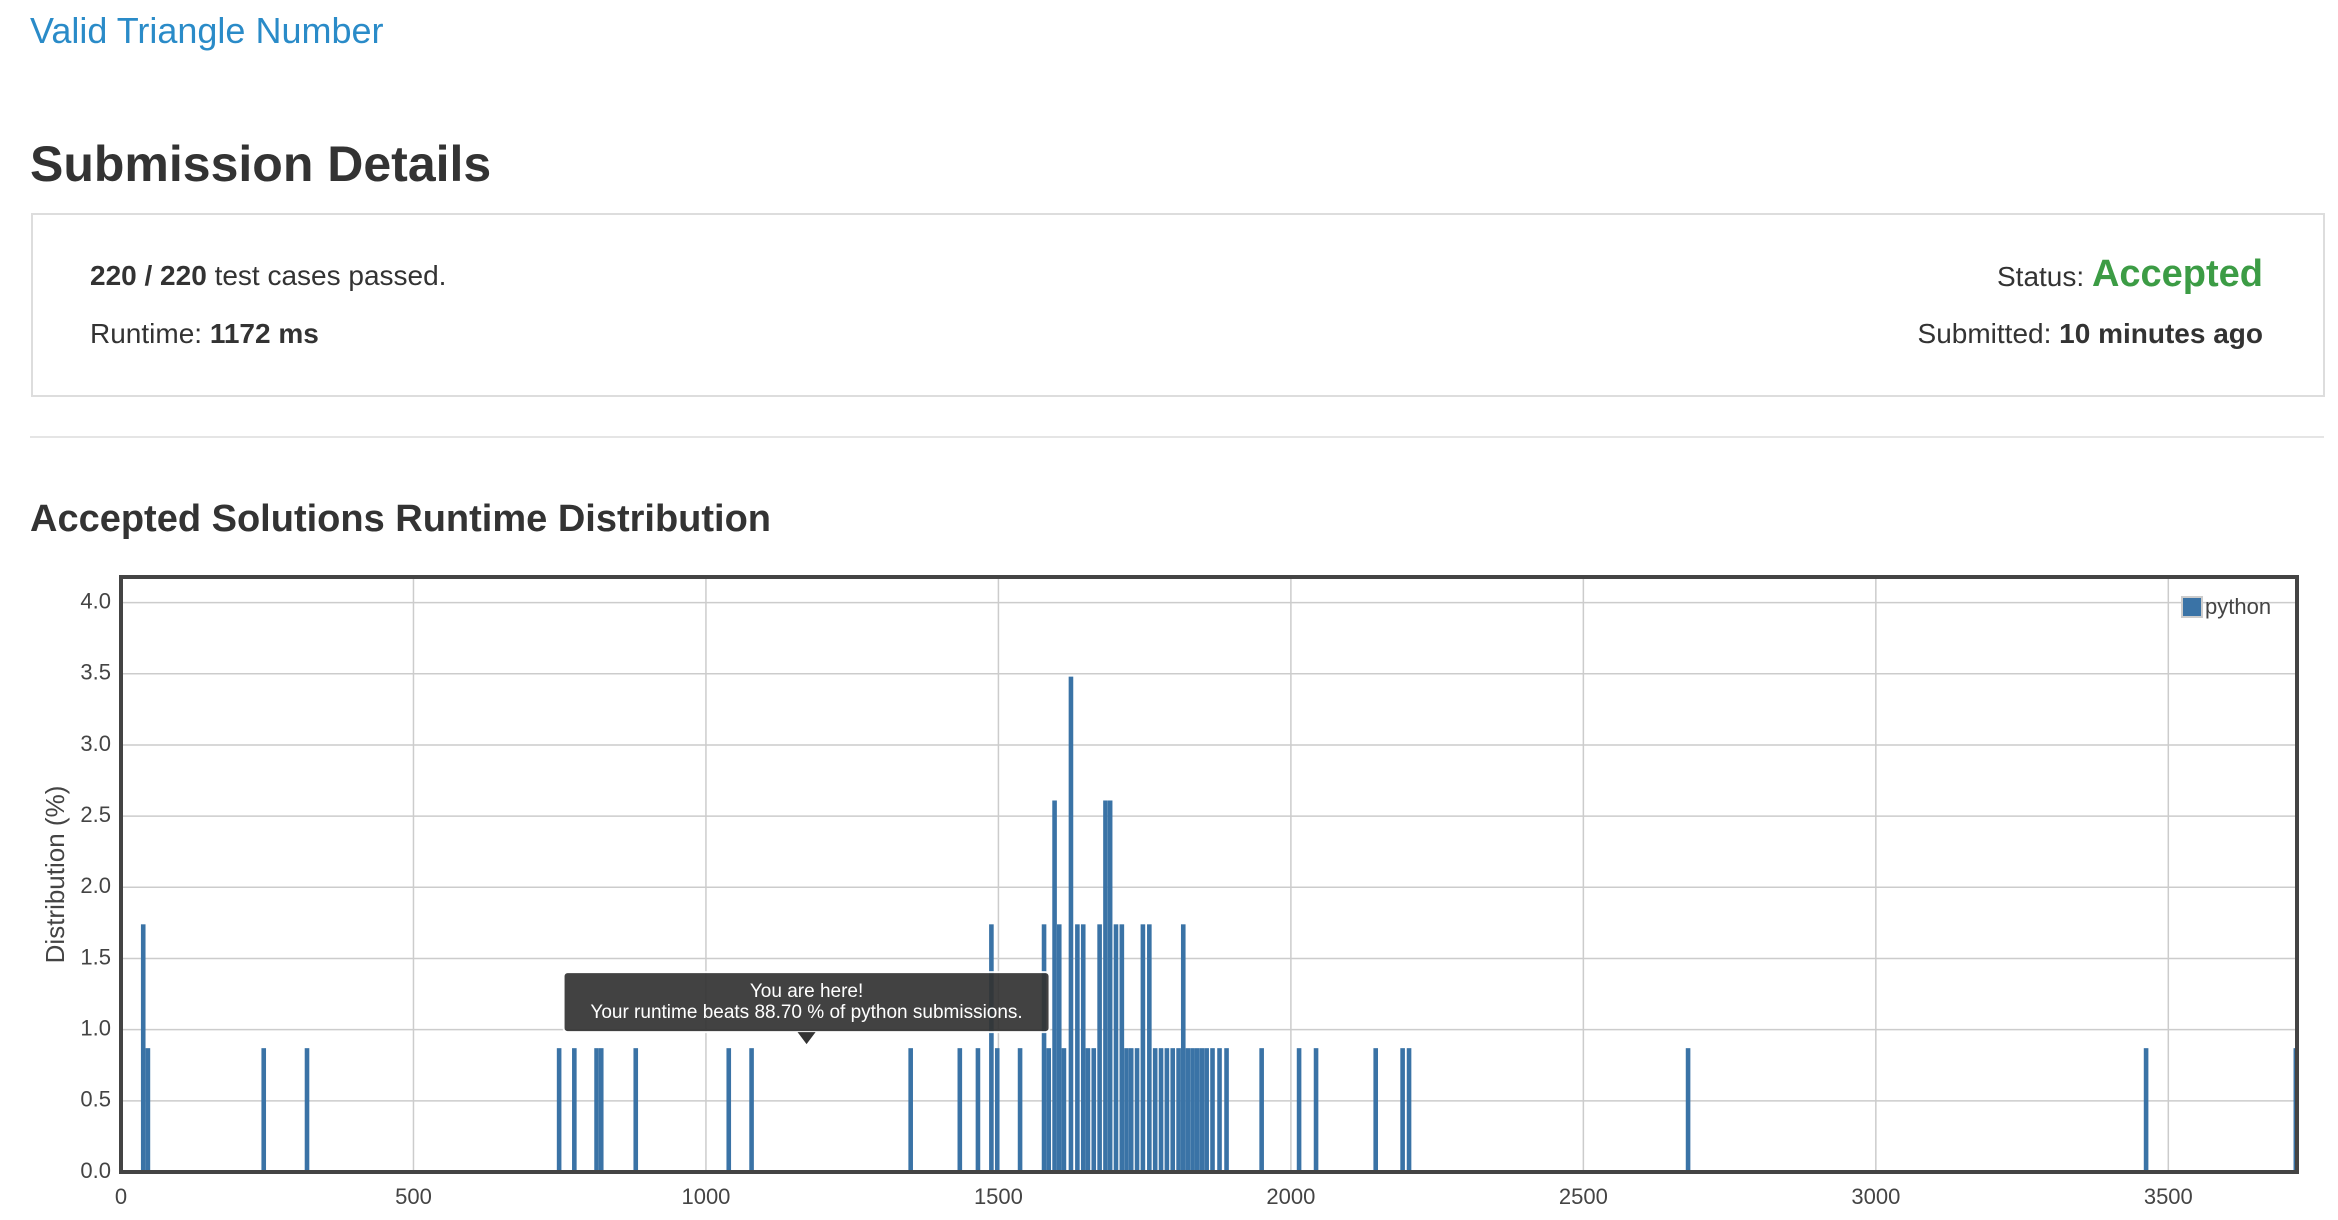 This screenshot has height=1220, width=2338. I want to click on x-tick-label: 2000, so click(1290, 1196).